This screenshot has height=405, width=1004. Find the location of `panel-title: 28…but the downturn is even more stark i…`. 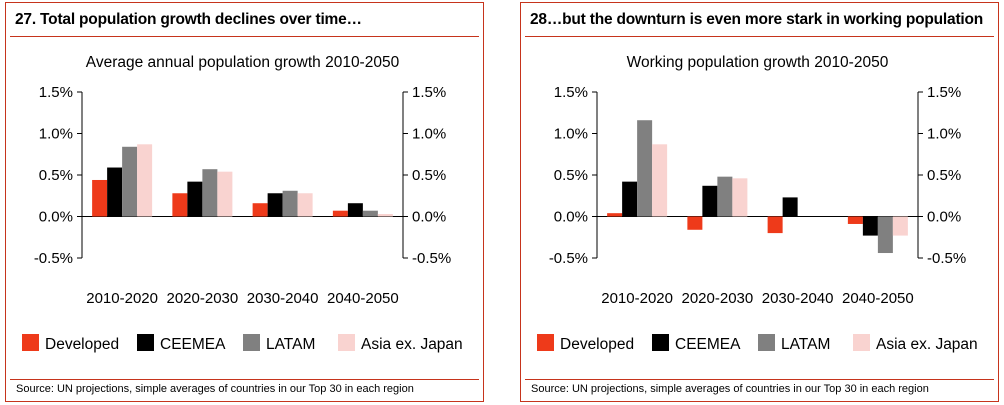

panel-title: 28…but the downturn is even more stark i… is located at coordinates (757, 19).